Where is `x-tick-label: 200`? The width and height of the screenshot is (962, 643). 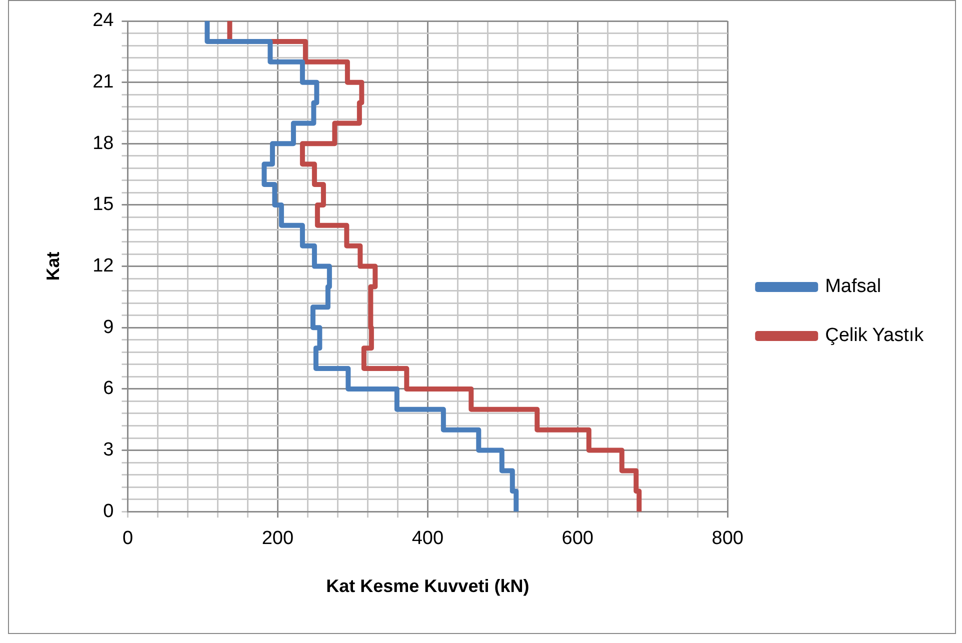
x-tick-label: 200 is located at coordinates (278, 539).